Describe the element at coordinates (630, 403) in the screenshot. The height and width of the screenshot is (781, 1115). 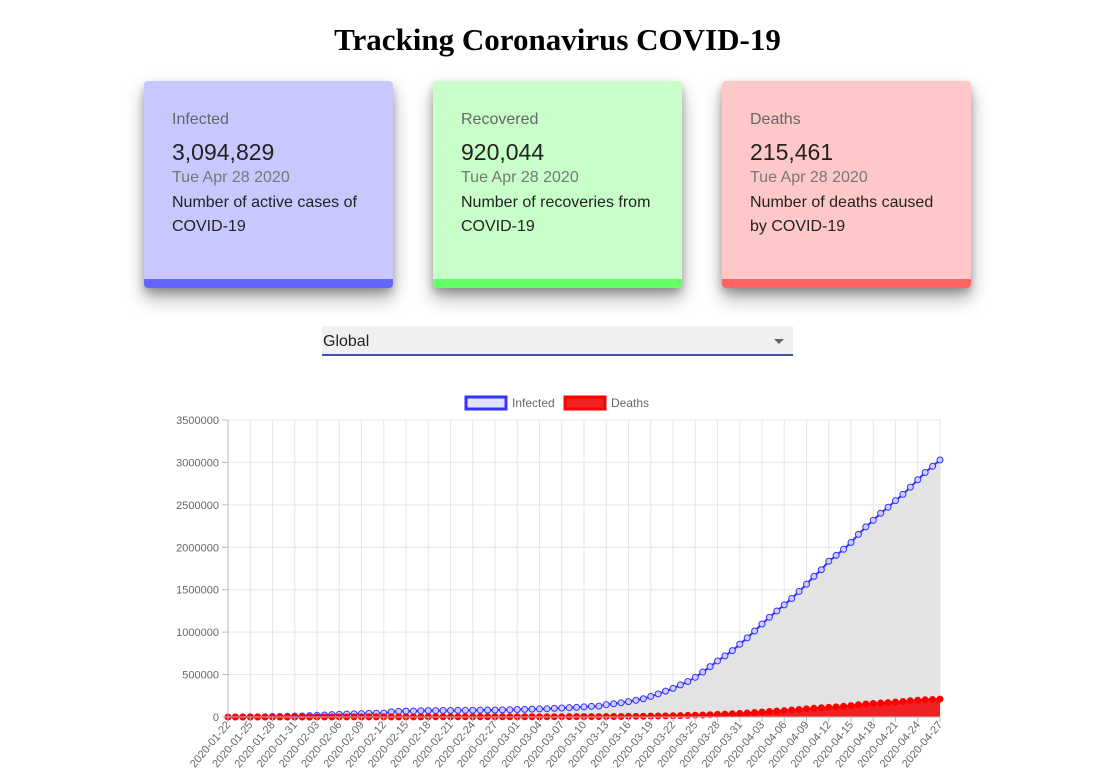
I see `legend-label-deaths: Deaths` at that location.